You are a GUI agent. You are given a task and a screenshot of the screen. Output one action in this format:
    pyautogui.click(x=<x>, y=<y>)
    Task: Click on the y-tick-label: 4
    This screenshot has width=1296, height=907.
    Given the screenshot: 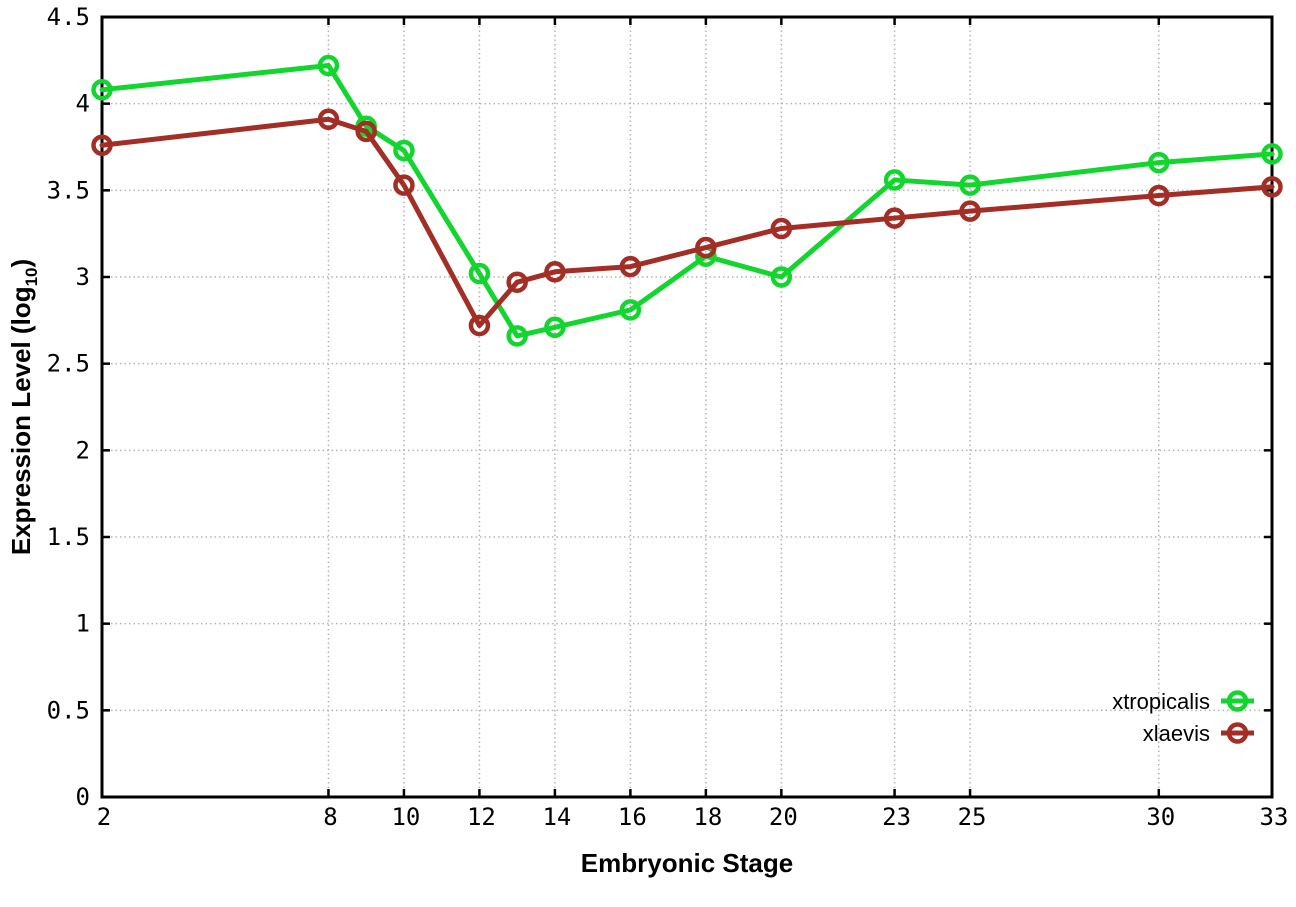 What is the action you would take?
    pyautogui.click(x=83, y=104)
    